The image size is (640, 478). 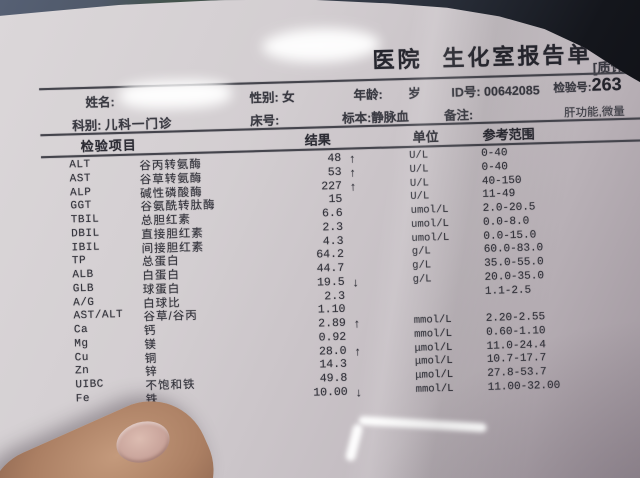 What do you see at coordinates (354, 442) in the screenshot?
I see `glare-highlight-hook-tail` at bounding box center [354, 442].